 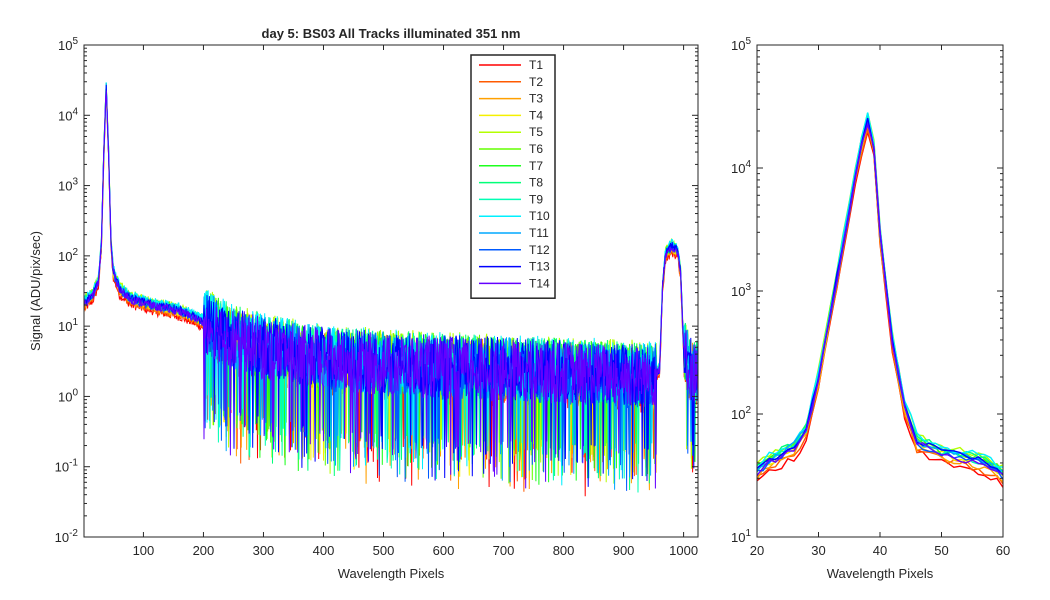 What do you see at coordinates (324, 550) in the screenshot?
I see `main-x-tick-label: 400` at bounding box center [324, 550].